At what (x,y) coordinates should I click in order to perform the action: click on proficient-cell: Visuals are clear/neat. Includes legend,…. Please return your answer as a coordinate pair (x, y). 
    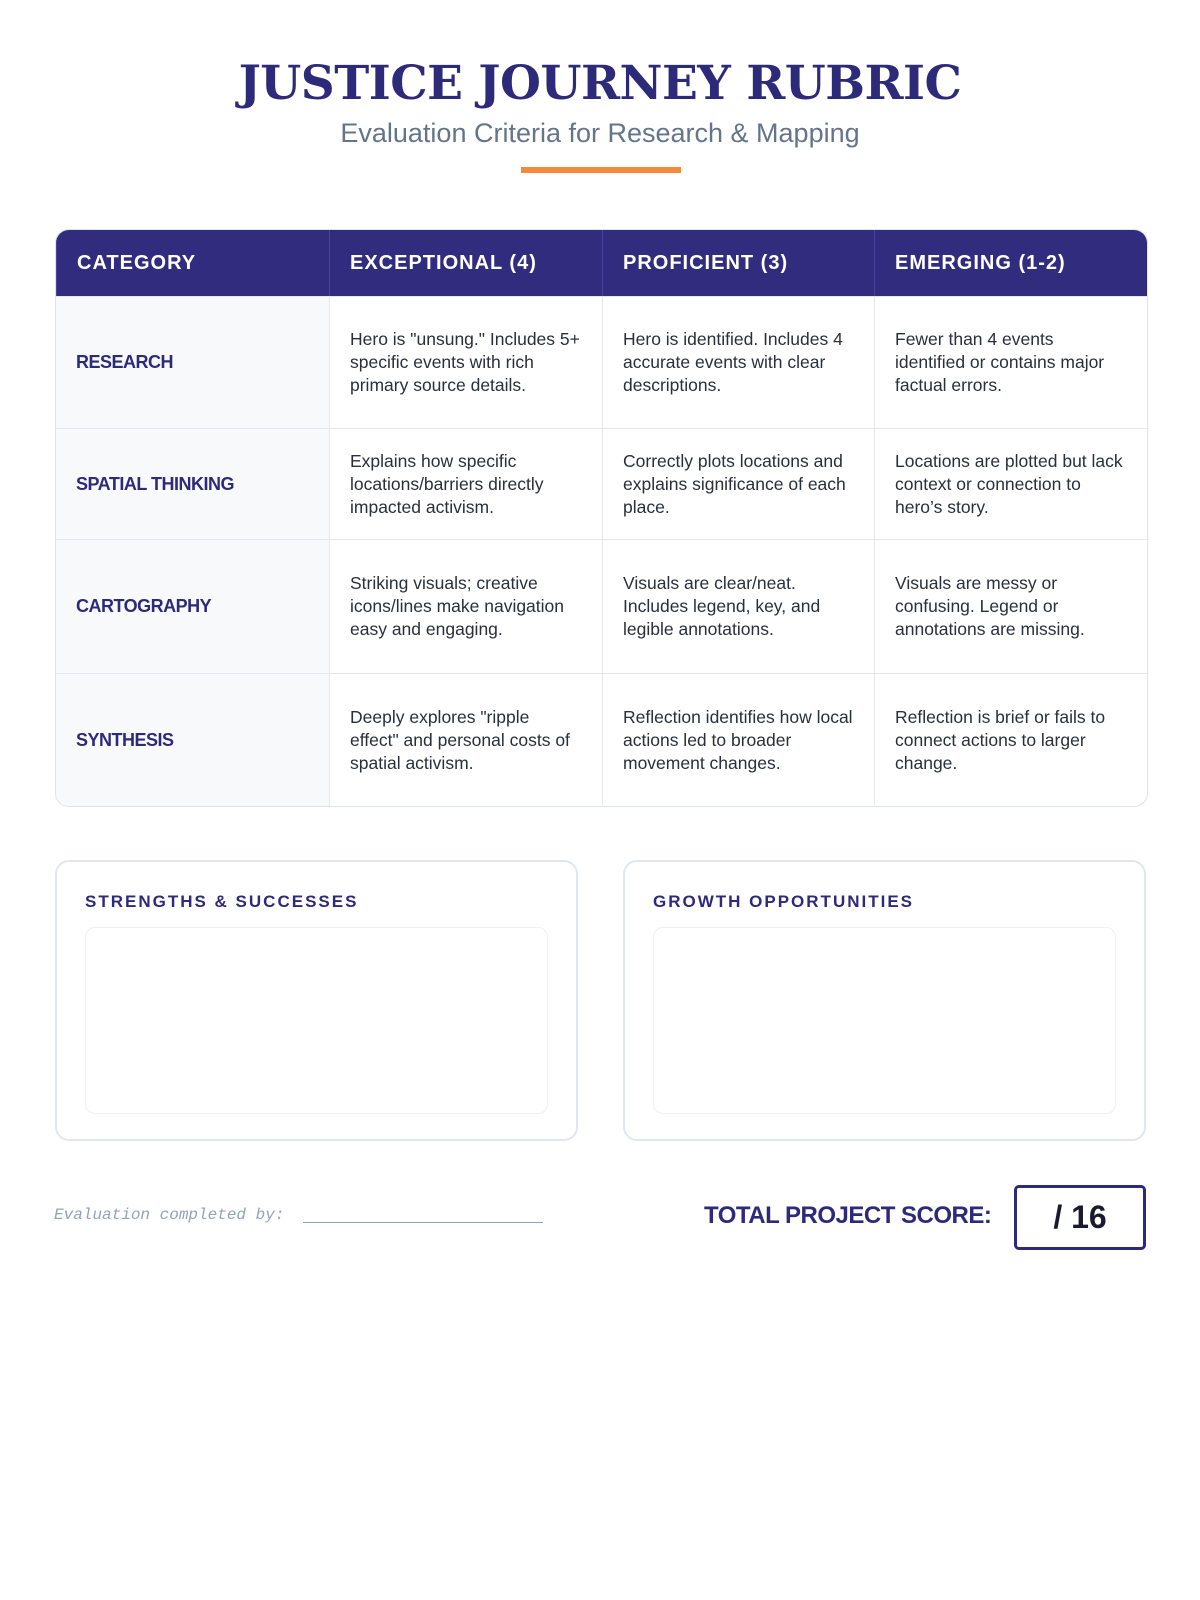
    Looking at the image, I should click on (738, 606).